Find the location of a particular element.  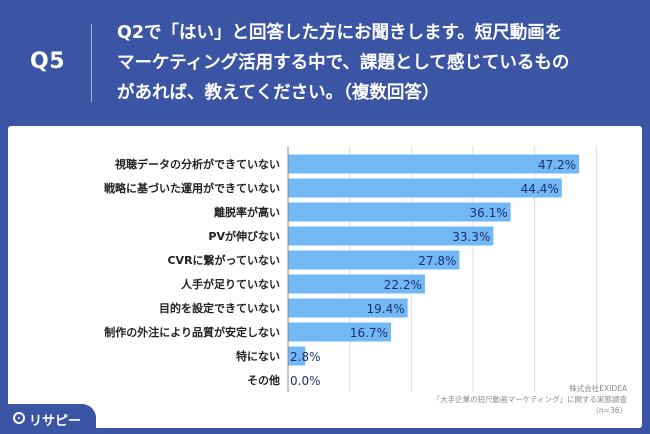

category-label: 人手が足りていない is located at coordinates (230, 284).